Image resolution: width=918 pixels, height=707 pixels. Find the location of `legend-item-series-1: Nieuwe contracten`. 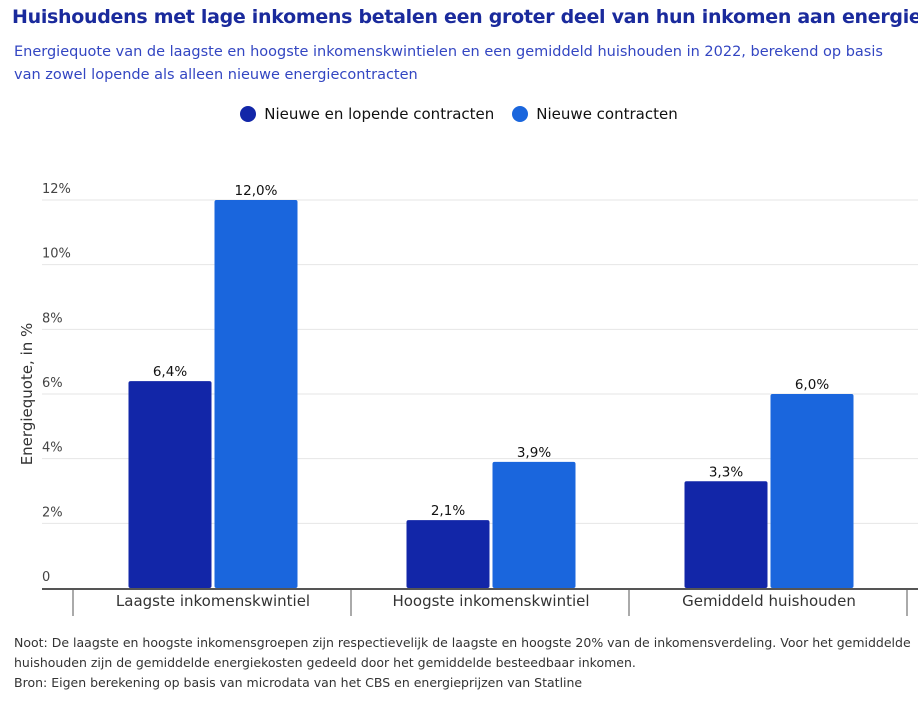

legend-item-series-1: Nieuwe contracten is located at coordinates (595, 114).